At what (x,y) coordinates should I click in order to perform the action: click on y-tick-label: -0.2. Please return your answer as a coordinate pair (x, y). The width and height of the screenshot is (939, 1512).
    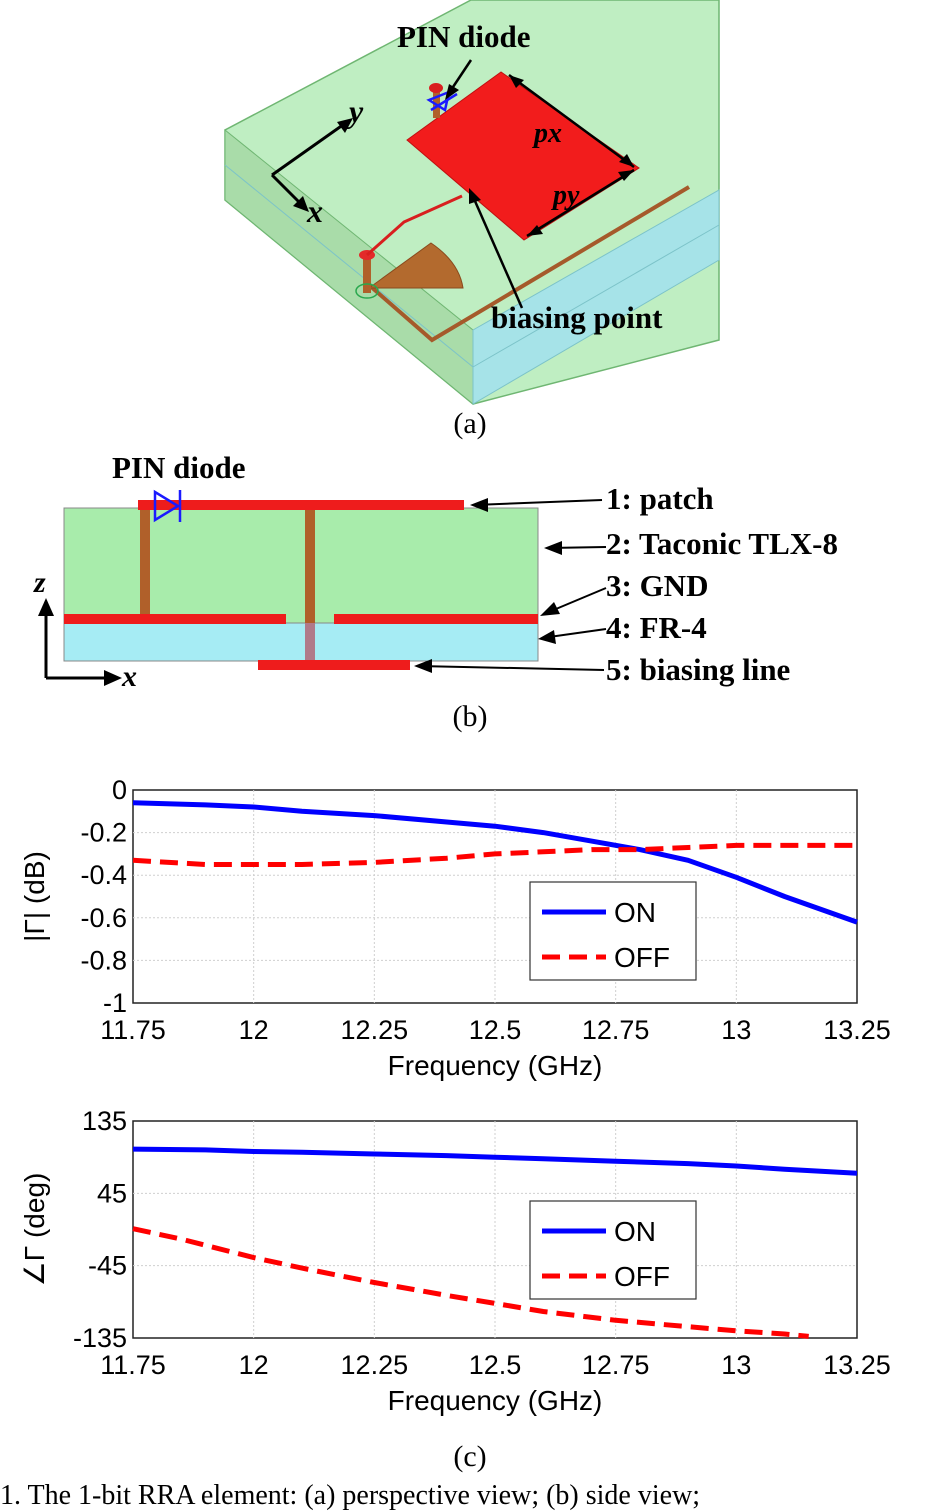
    Looking at the image, I should click on (103, 833).